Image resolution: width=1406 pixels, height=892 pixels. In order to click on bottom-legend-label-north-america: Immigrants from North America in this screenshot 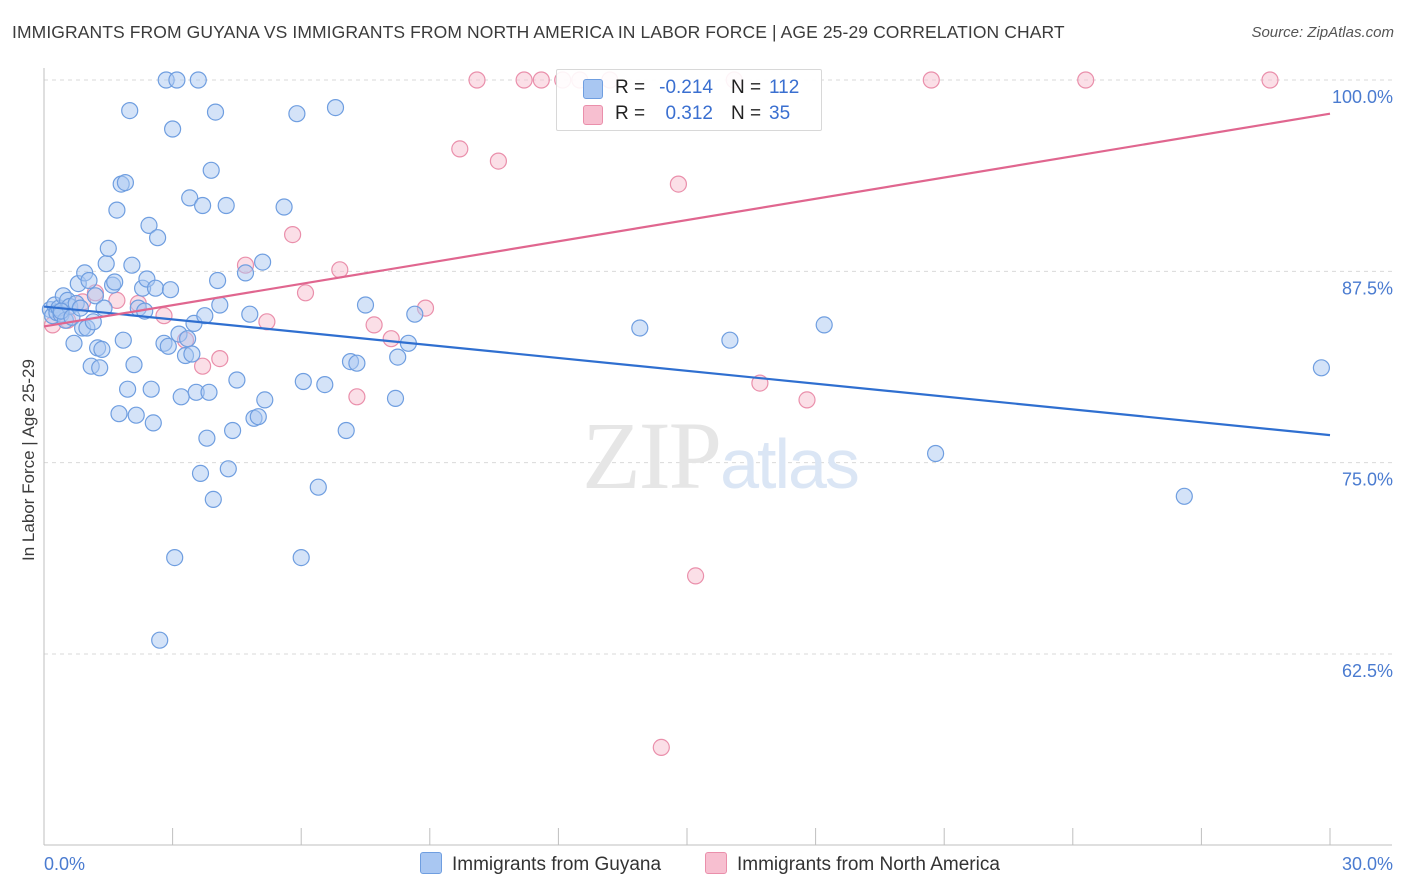, I will do `click(868, 864)`.